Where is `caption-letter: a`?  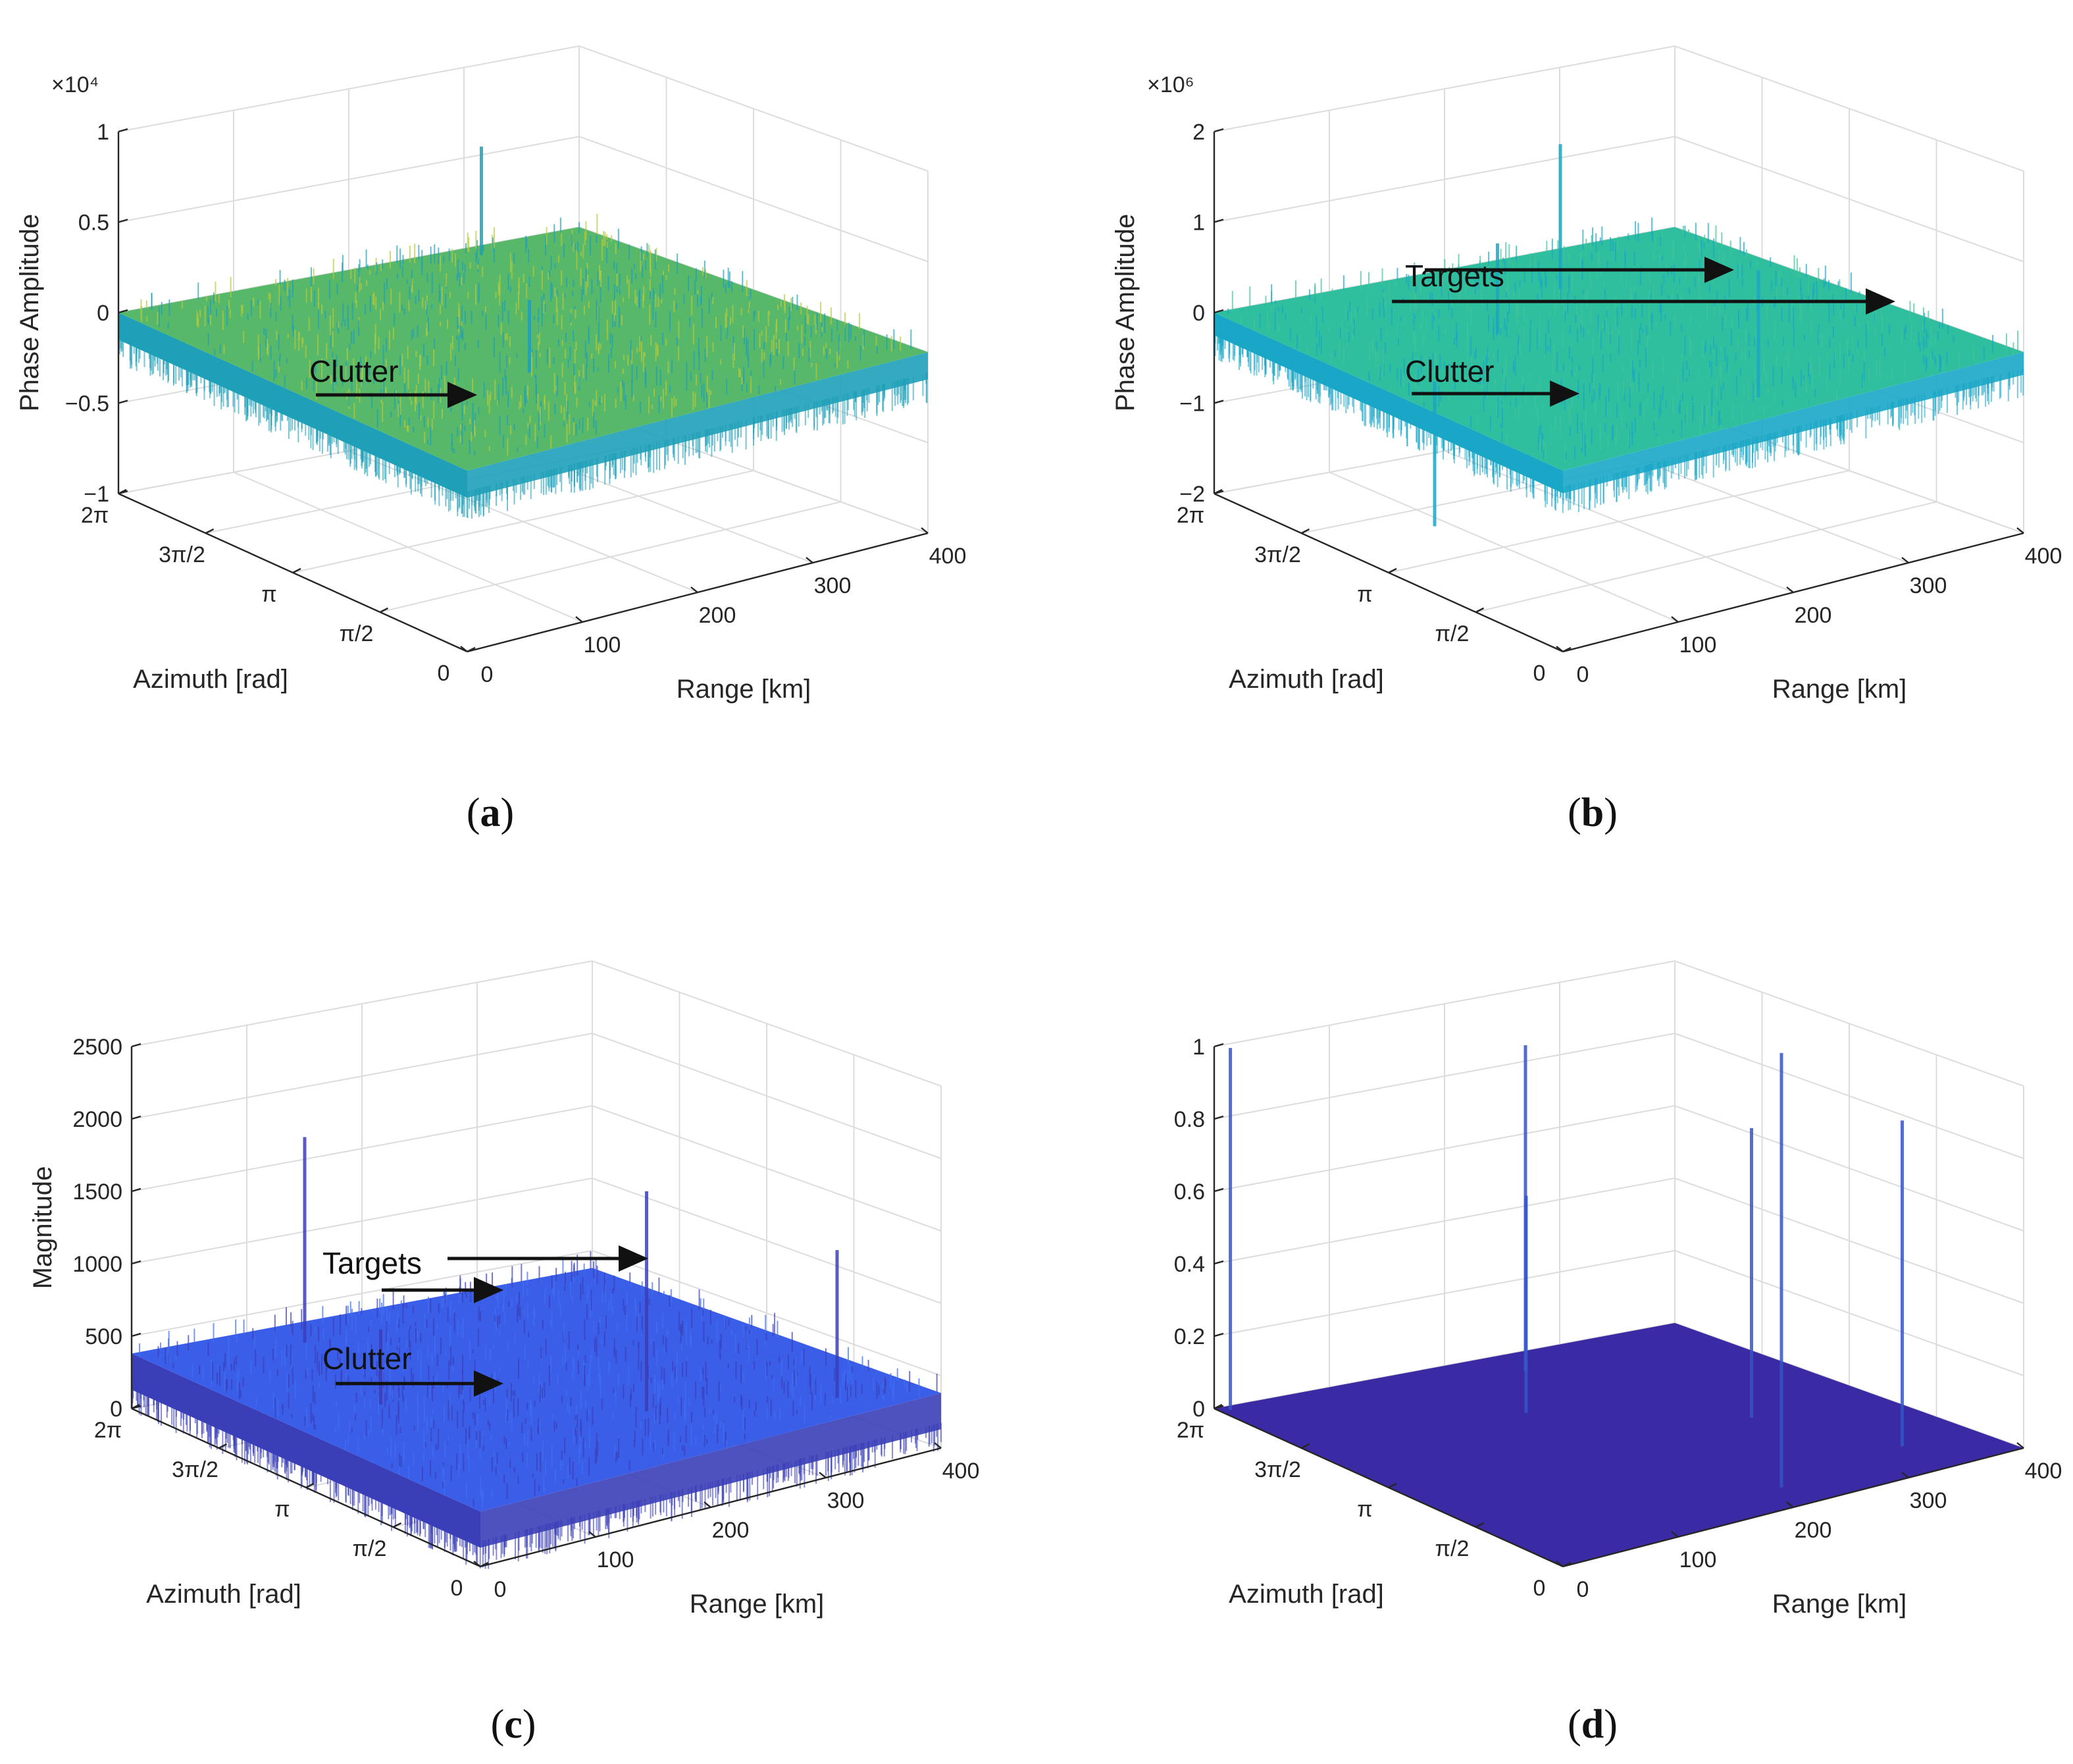
caption-letter: a is located at coordinates (490, 813).